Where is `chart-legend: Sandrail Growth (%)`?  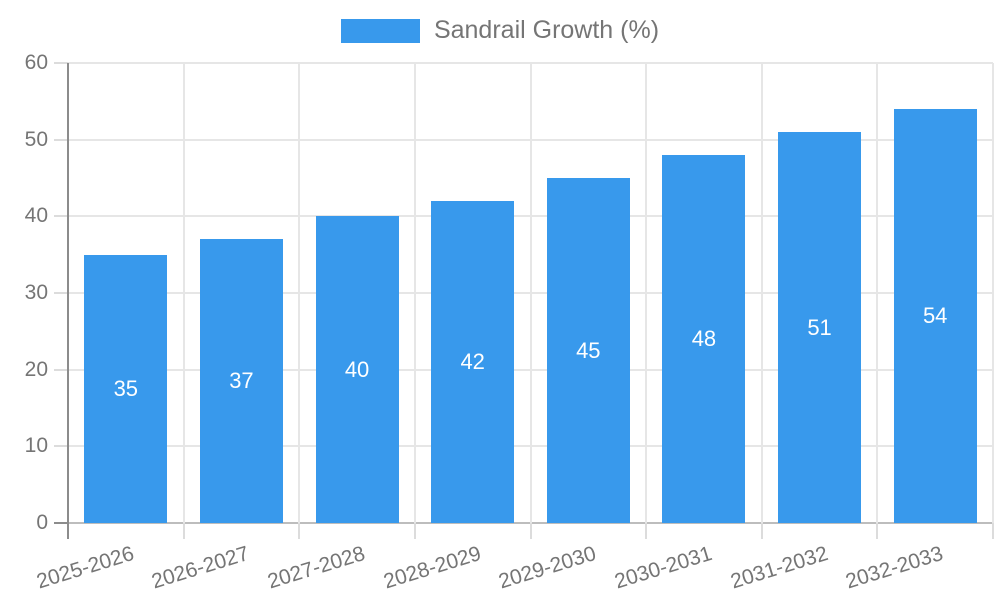
chart-legend: Sandrail Growth (%) is located at coordinates (500, 30).